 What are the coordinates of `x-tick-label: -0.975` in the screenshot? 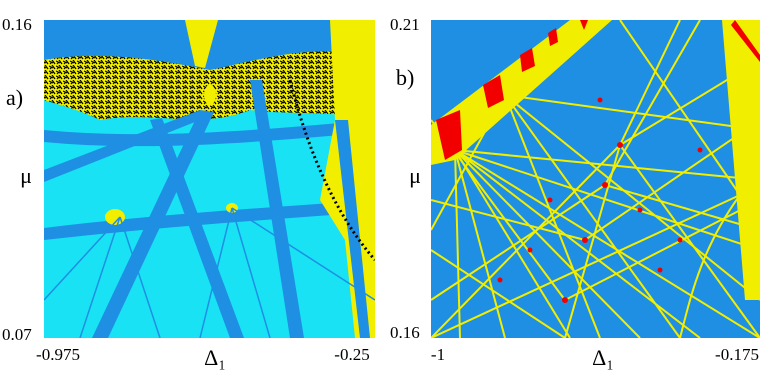 It's located at (58, 354).